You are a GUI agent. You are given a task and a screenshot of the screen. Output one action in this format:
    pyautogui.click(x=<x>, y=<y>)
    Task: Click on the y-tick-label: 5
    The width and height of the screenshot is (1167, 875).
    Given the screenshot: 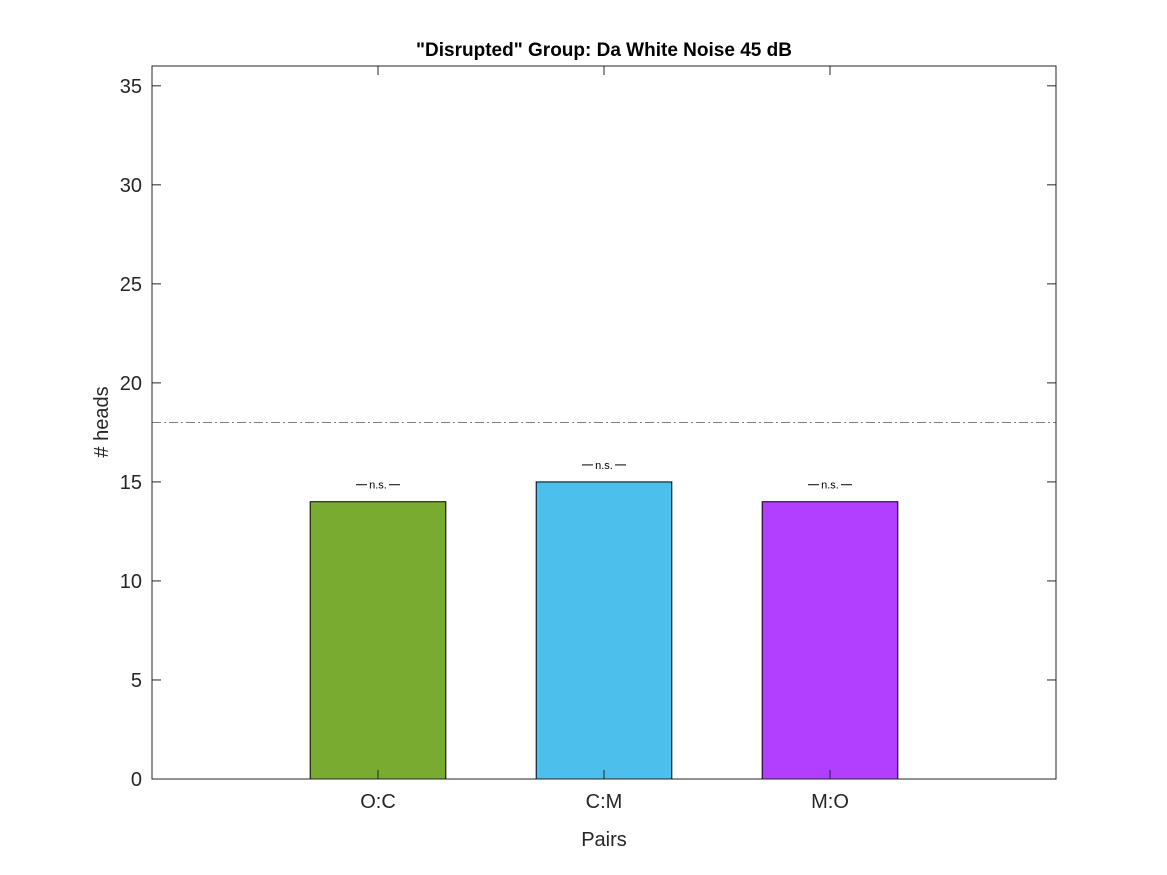 What is the action you would take?
    pyautogui.click(x=136, y=681)
    